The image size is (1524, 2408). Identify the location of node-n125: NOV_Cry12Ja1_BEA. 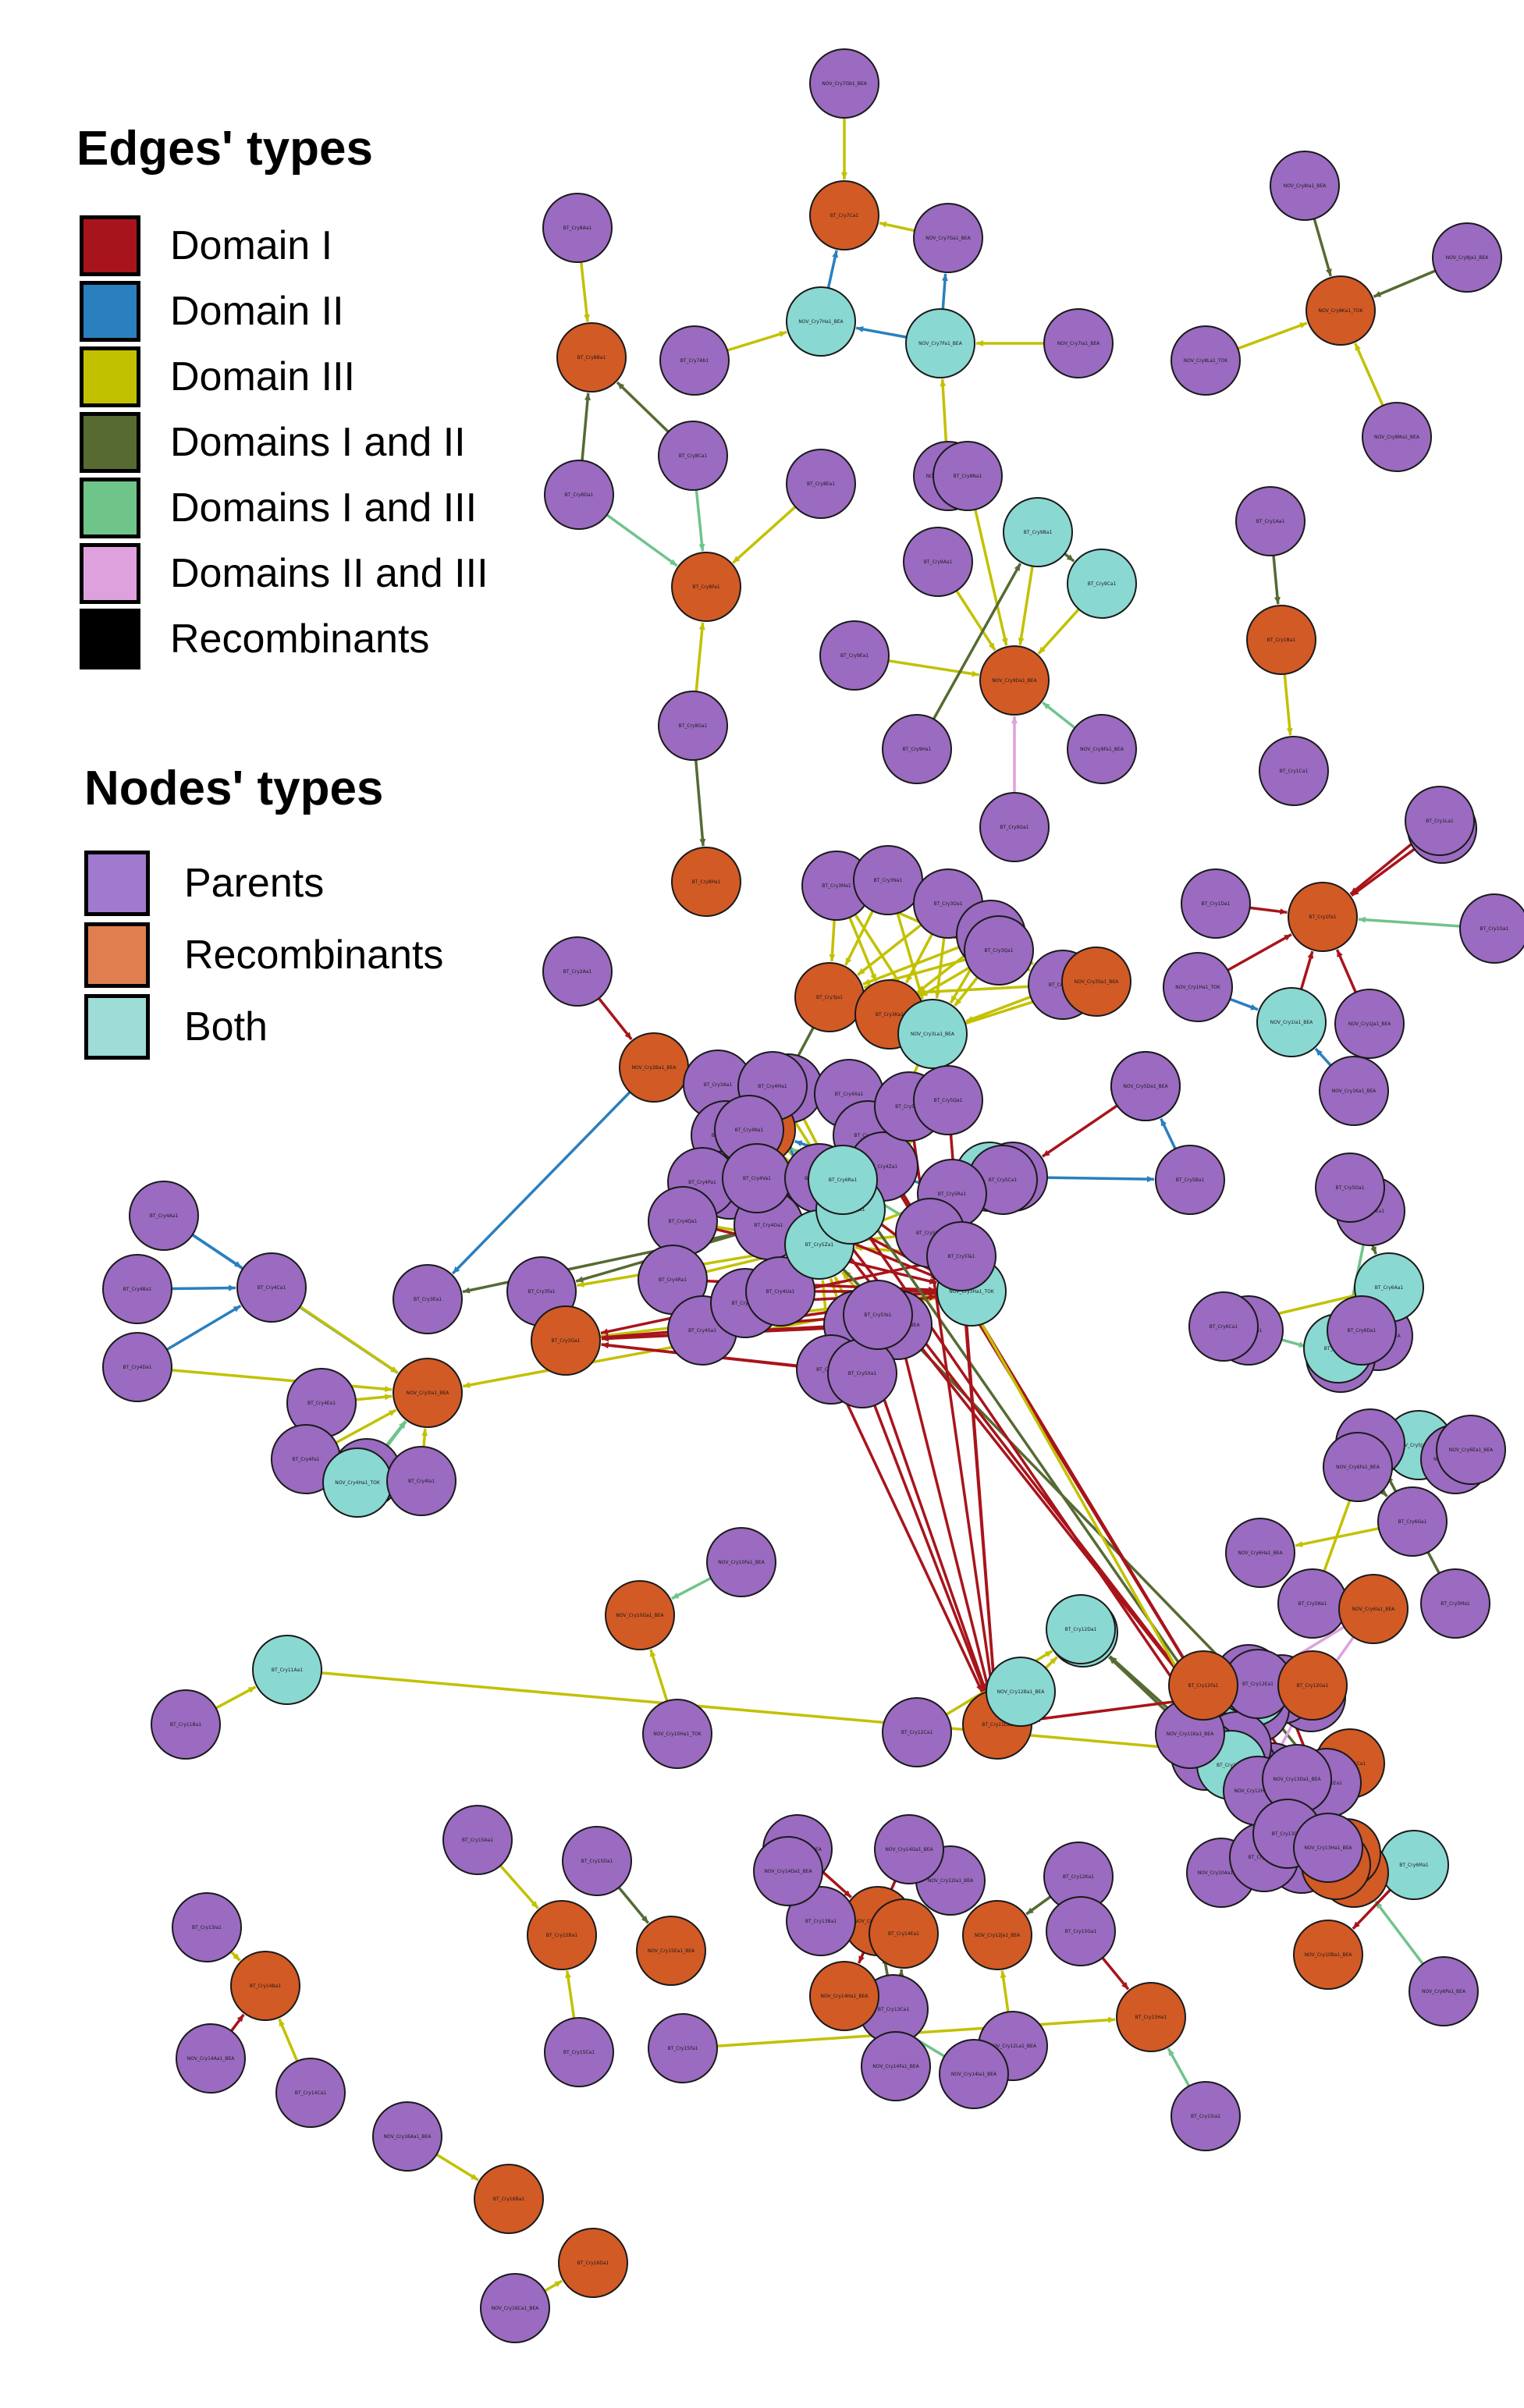
(997, 1935).